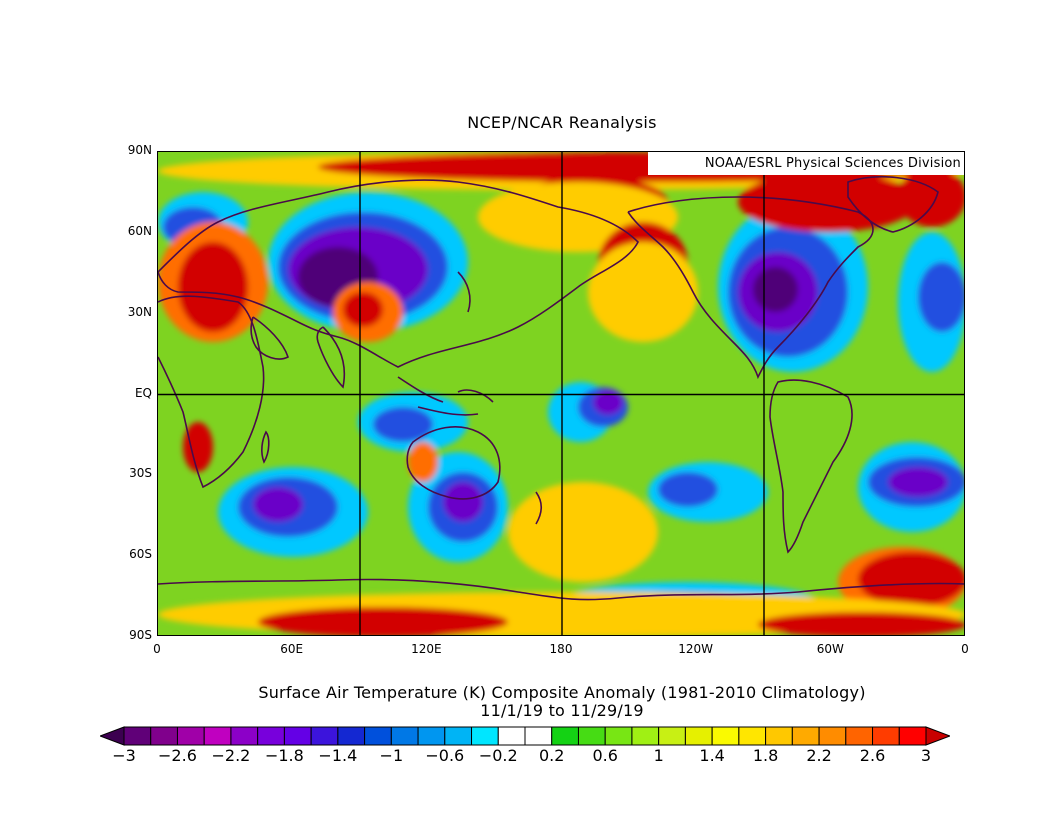 Image resolution: width=1050 pixels, height=813 pixels. What do you see at coordinates (391, 755) in the screenshot?
I see `colorbar-tick-label: −1` at bounding box center [391, 755].